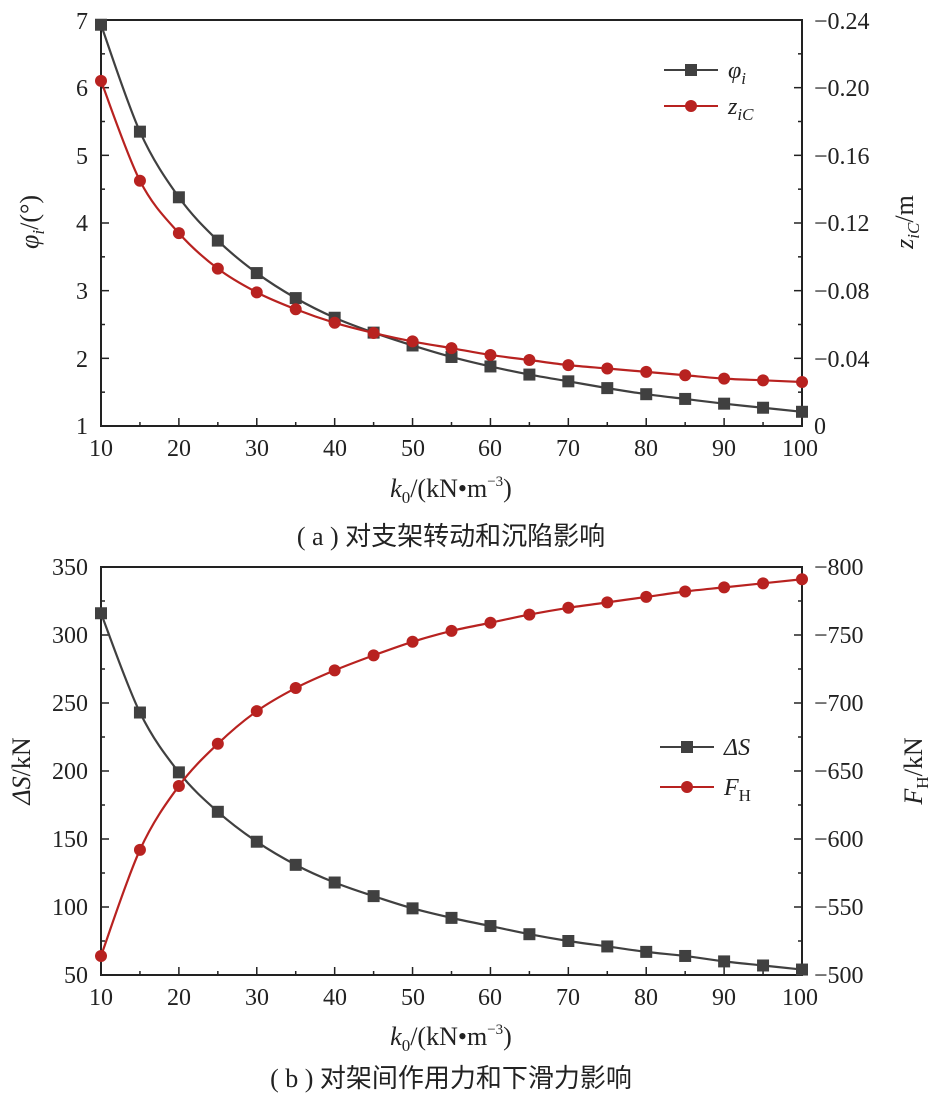 The width and height of the screenshot is (939, 1100). What do you see at coordinates (737, 790) in the screenshot?
I see `legend-label-FH: FH` at bounding box center [737, 790].